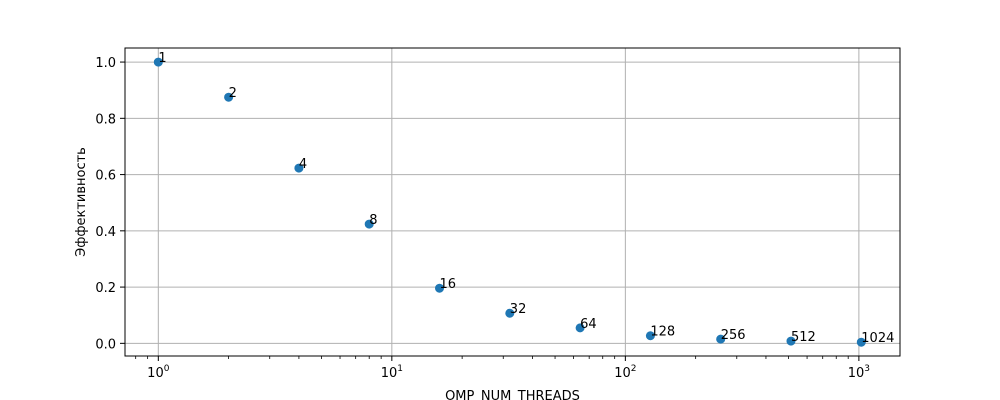 Image resolution: width=1000 pixels, height=400 pixels. What do you see at coordinates (81, 202) in the screenshot?
I see `y-axis-label: Эффективность` at bounding box center [81, 202].